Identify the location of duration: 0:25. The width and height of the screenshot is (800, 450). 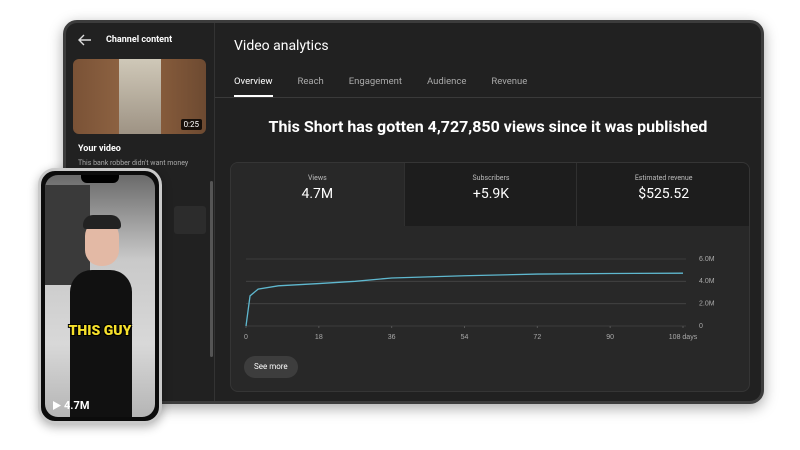
(191, 124).